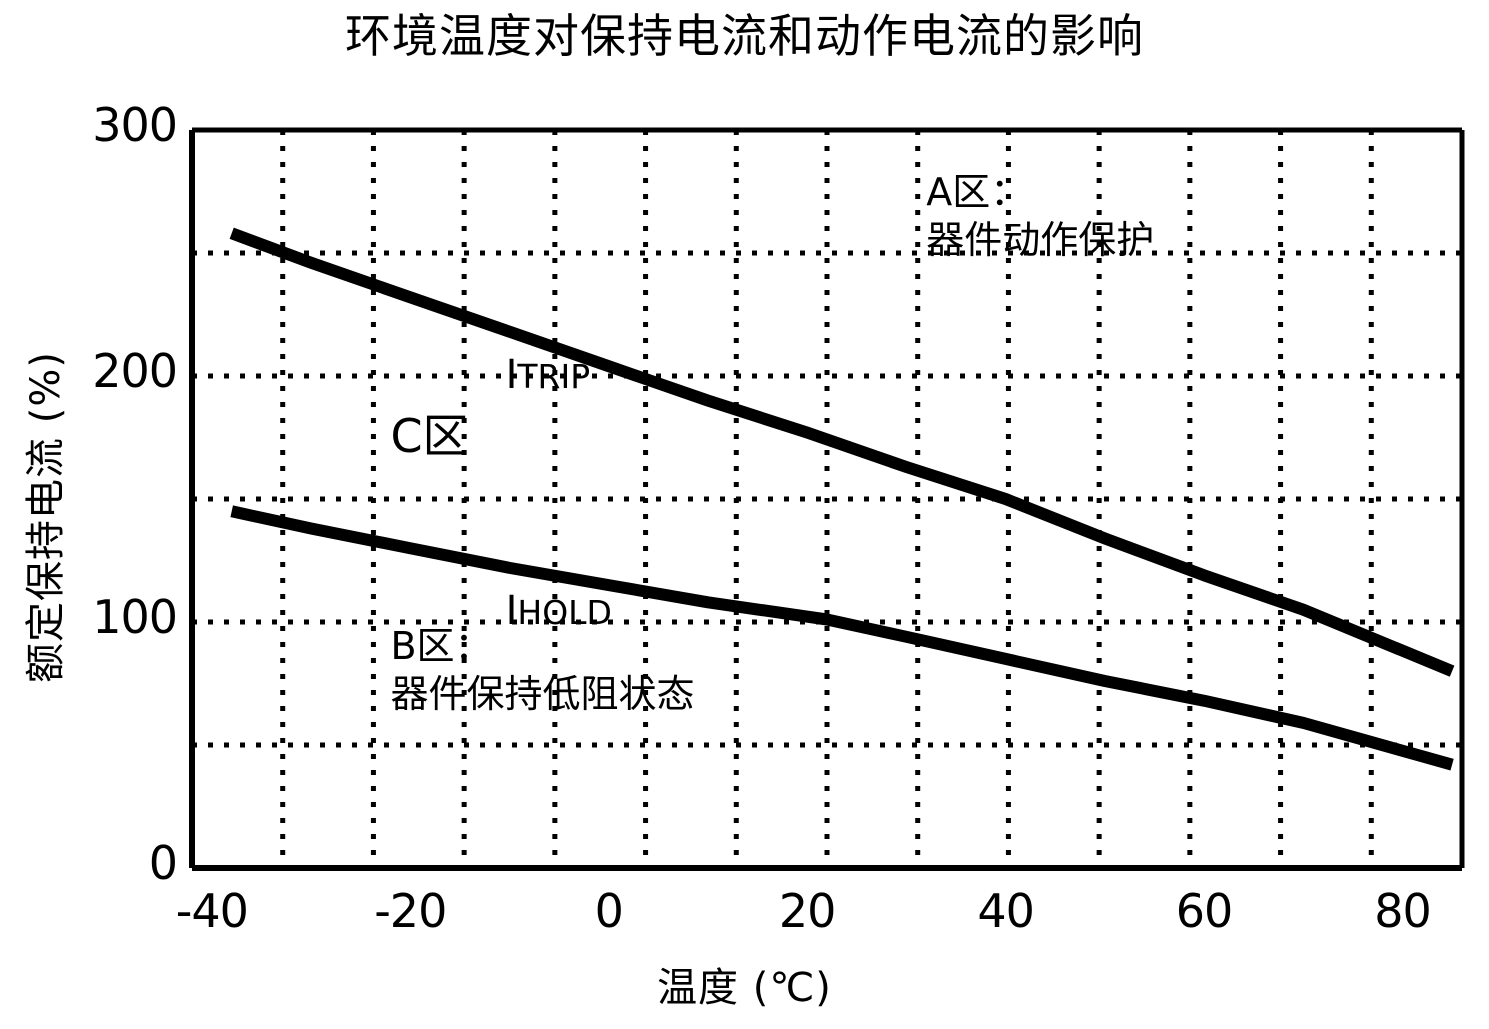 The height and width of the screenshot is (1029, 1489). Describe the element at coordinates (807, 911) in the screenshot. I see `x-tick-label: 20` at that location.